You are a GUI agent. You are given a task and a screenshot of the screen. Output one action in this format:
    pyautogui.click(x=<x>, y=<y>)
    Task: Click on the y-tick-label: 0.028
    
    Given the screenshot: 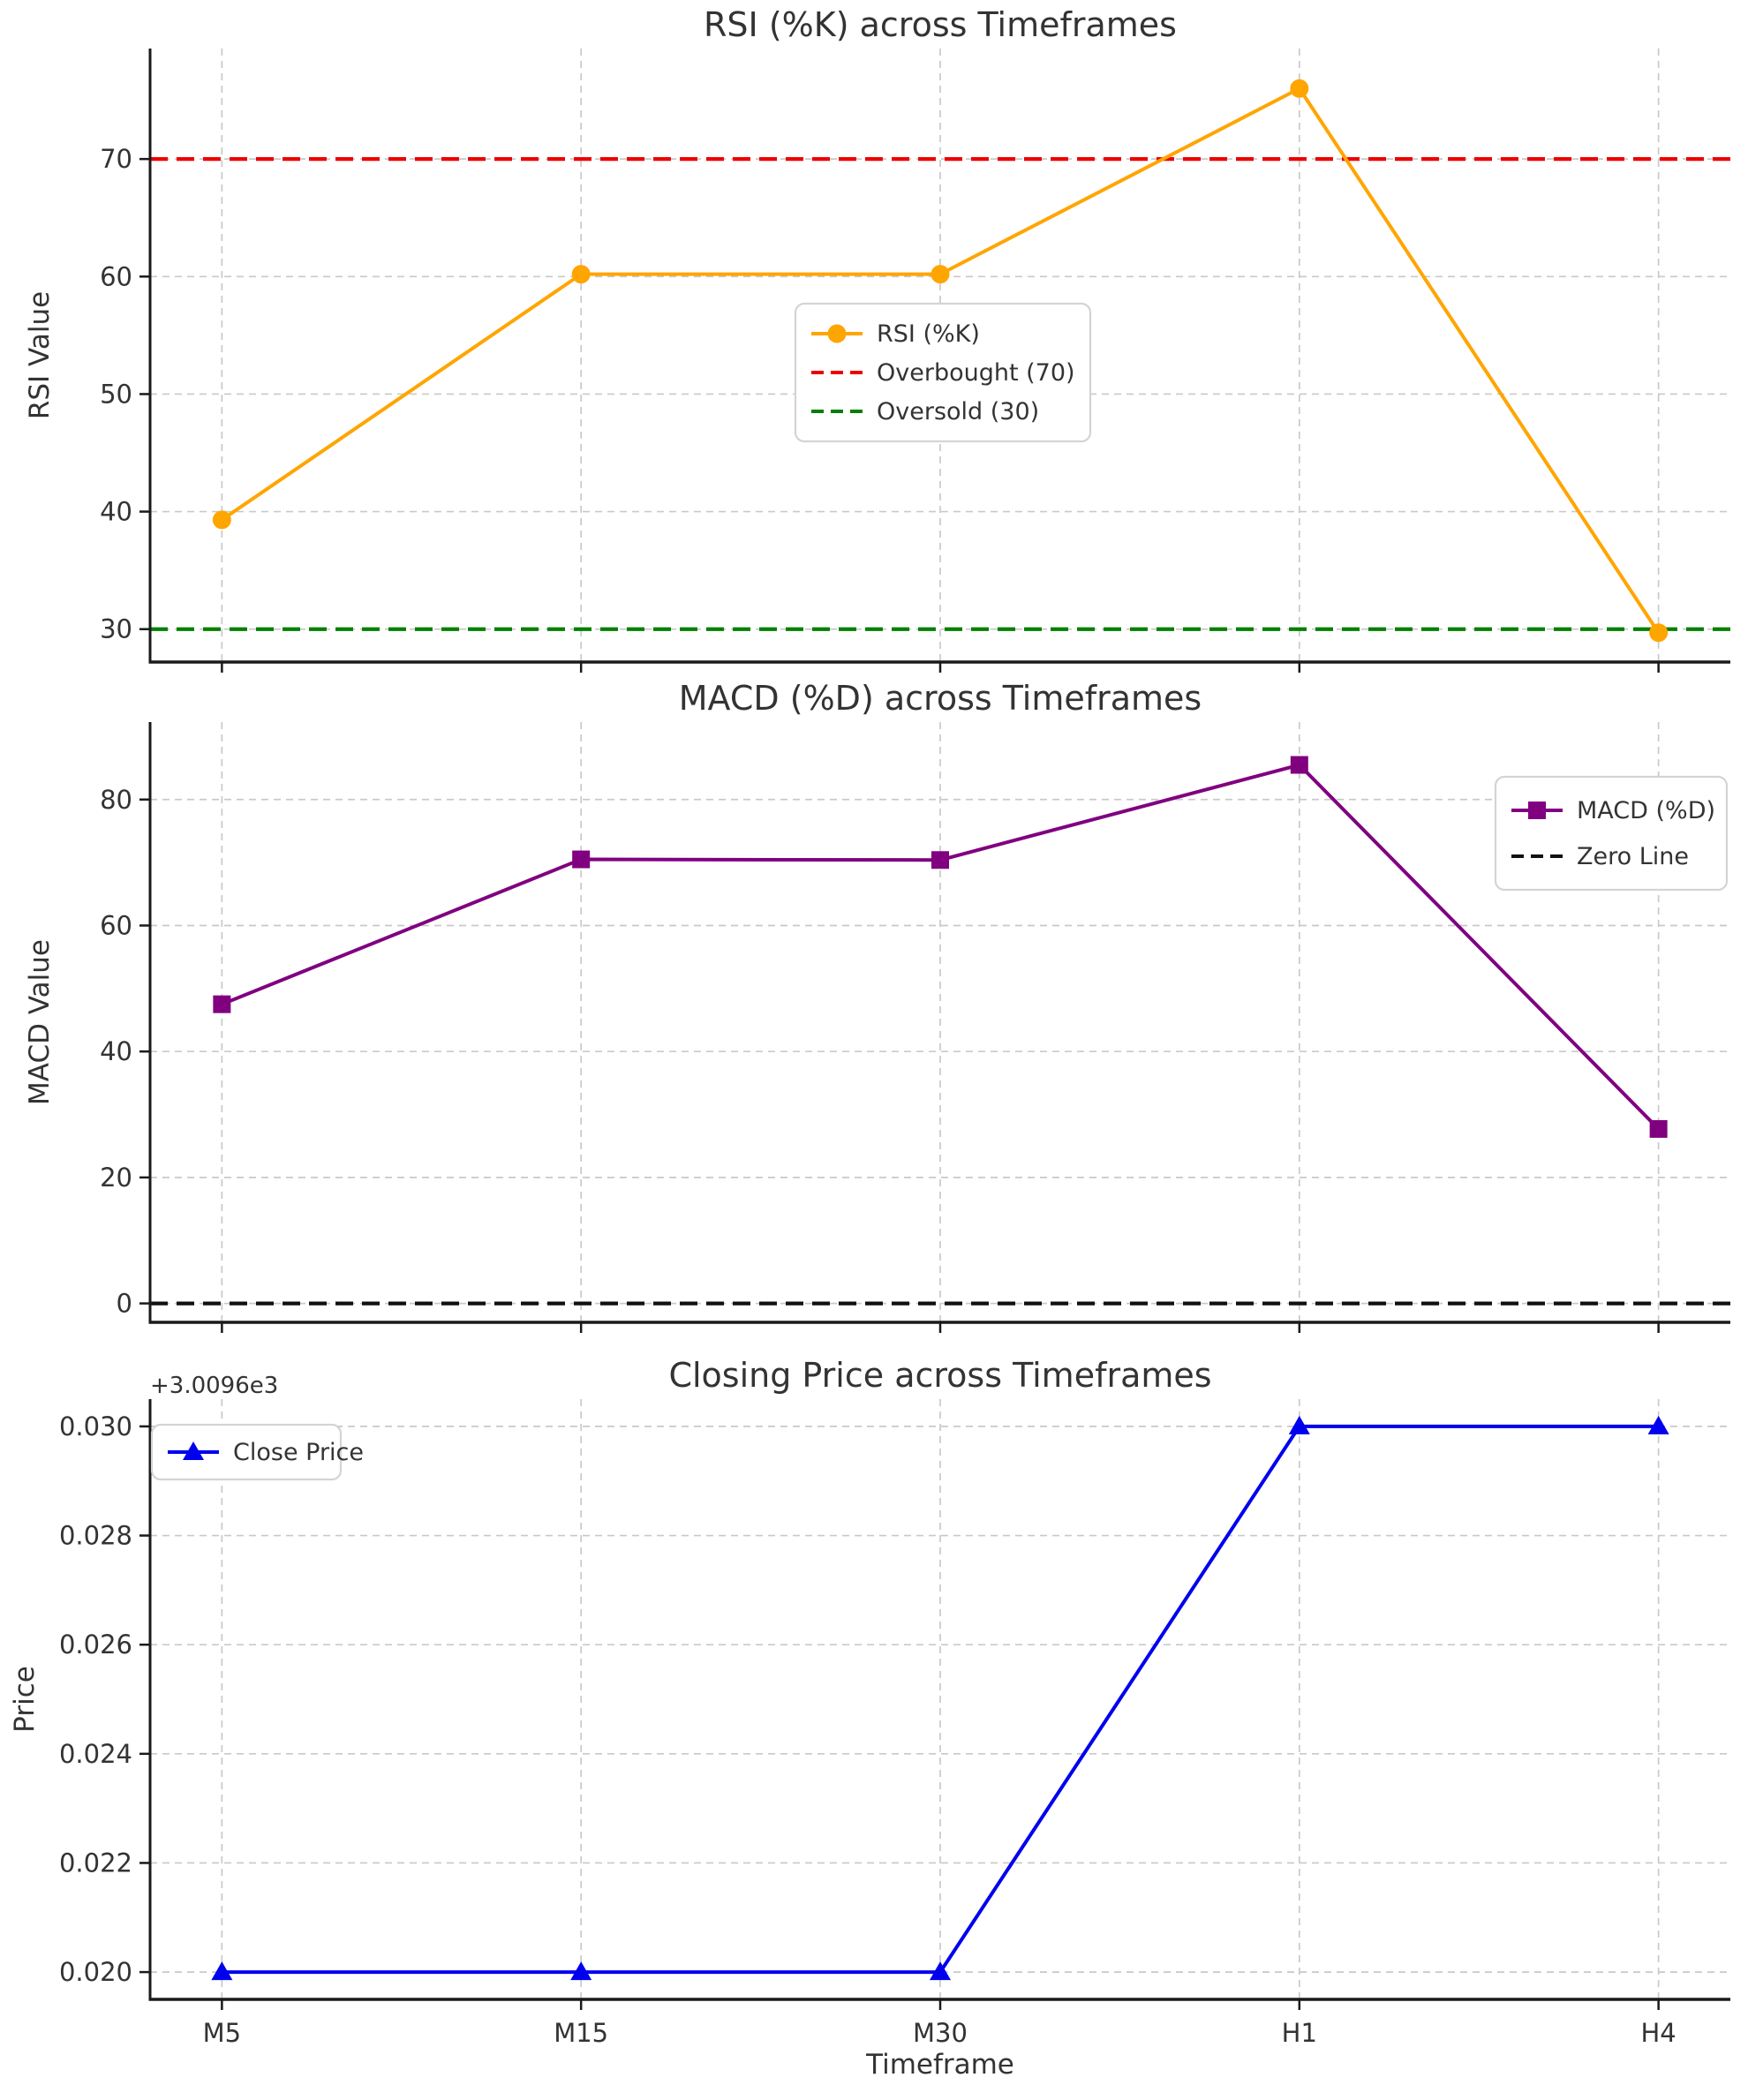 What is the action you would take?
    pyautogui.click(x=95, y=1536)
    